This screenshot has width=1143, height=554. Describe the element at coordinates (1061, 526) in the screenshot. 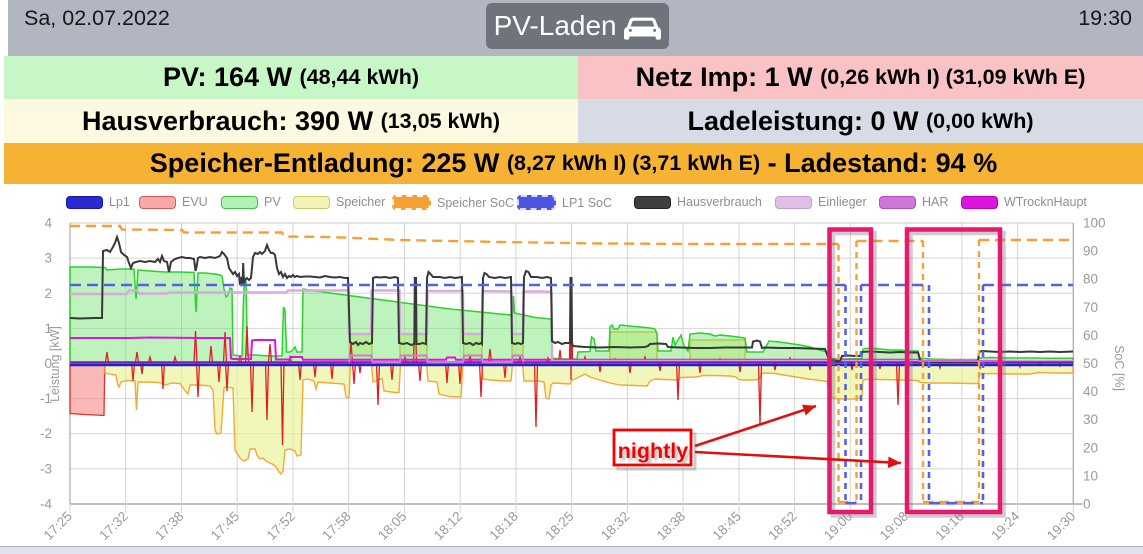

I see `svg-text: 19:30` at that location.